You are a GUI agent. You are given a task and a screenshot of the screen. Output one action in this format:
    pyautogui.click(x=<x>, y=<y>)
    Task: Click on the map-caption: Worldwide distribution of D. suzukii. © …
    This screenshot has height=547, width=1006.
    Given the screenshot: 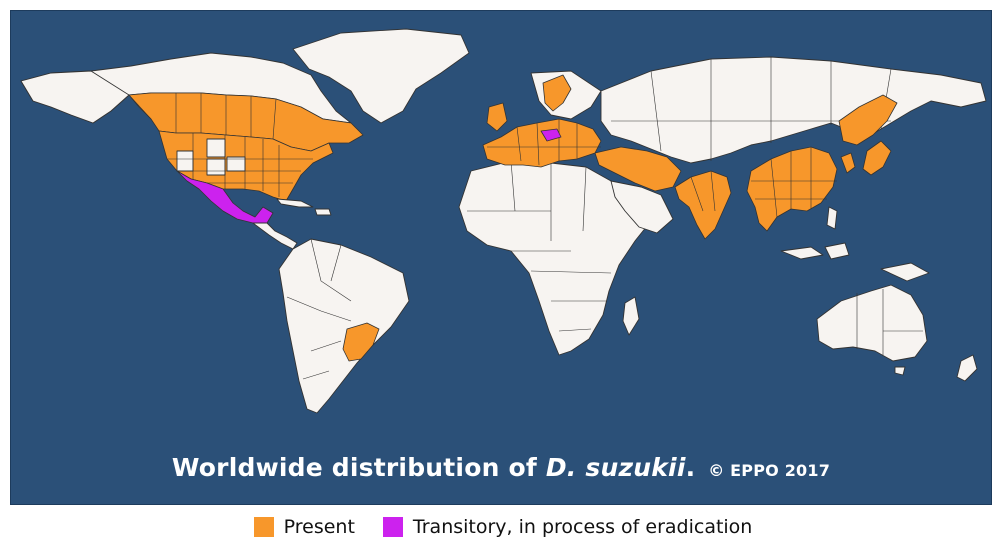 What is the action you would take?
    pyautogui.click(x=501, y=467)
    